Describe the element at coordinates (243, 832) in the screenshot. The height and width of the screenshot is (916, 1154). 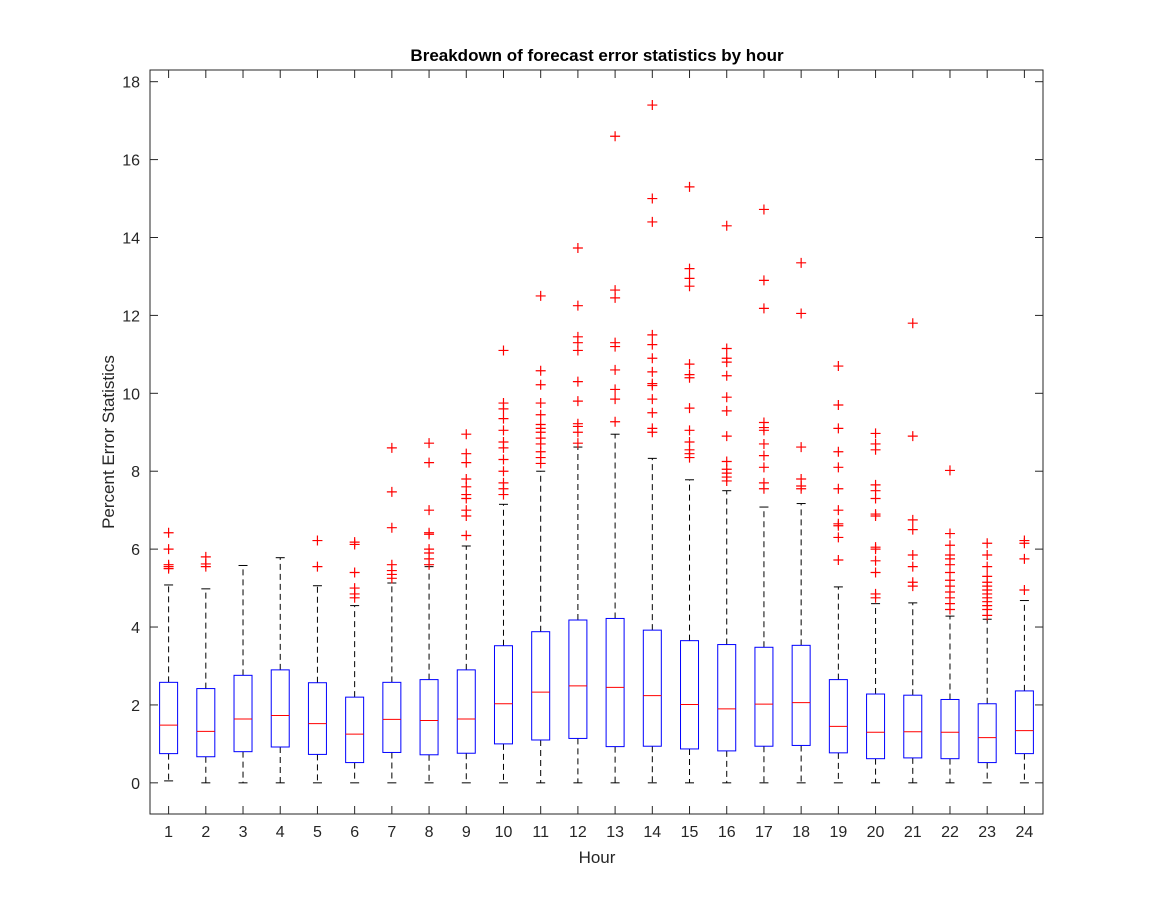
I see `x-tick-label: 3` at that location.